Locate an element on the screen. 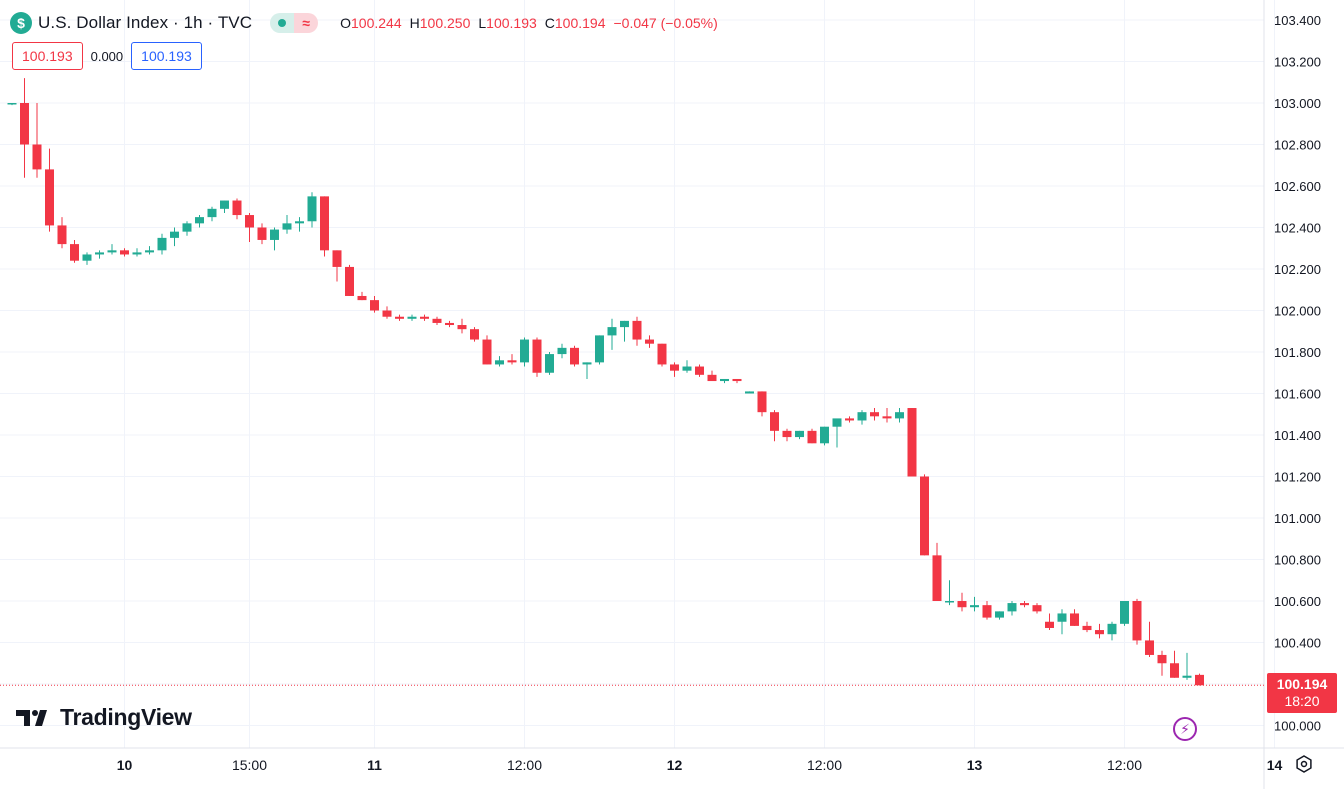  low-value: 100.193 is located at coordinates (511, 23).